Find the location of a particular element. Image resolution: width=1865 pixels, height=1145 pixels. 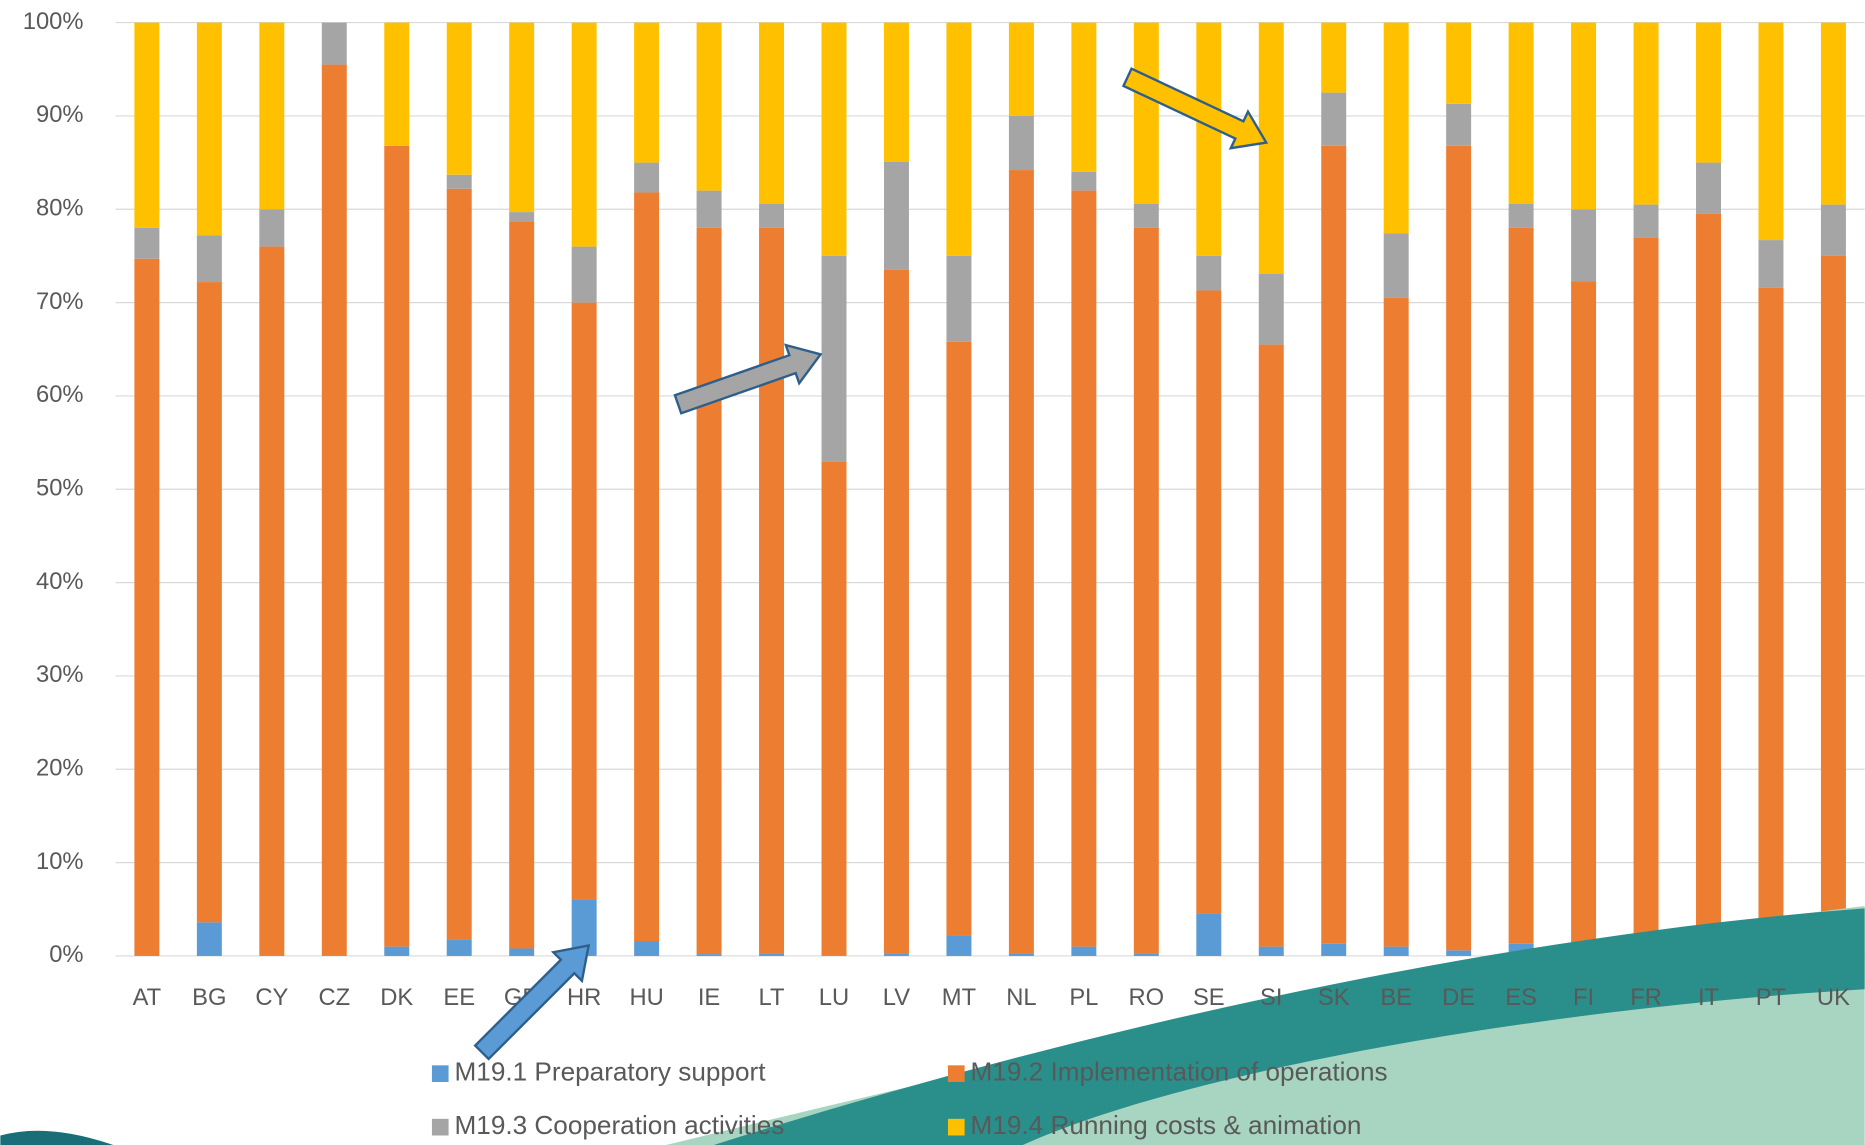

x-tick-label: CY is located at coordinates (271, 997).